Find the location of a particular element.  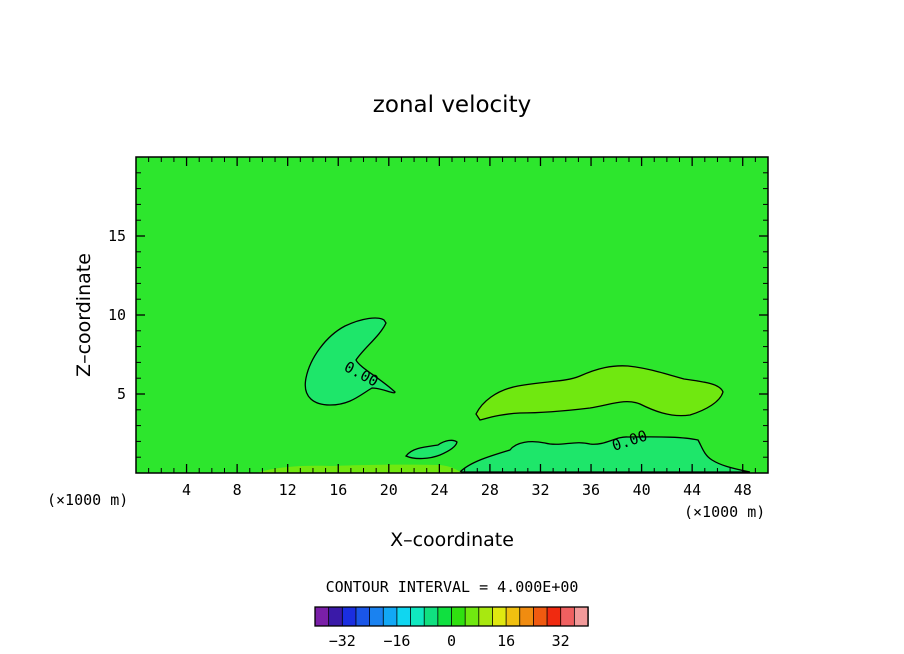

colorbar-frame is located at coordinates (451, 616).